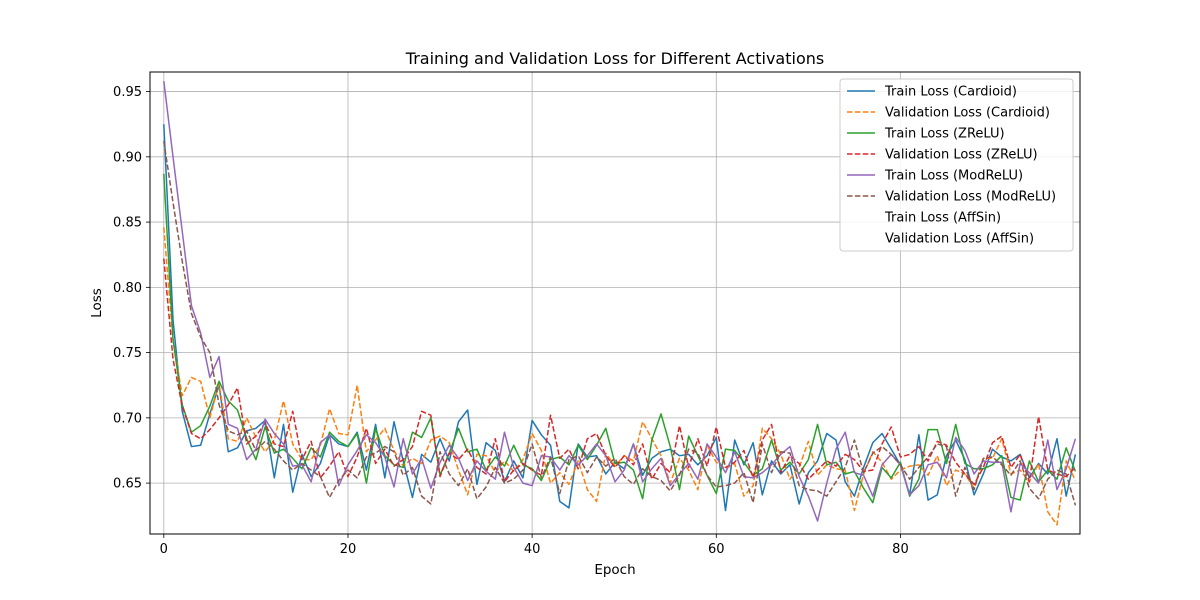 The height and width of the screenshot is (600, 1200). I want to click on legend-label-train-loss-affsin: Train Loss (AffSin), so click(942, 218).